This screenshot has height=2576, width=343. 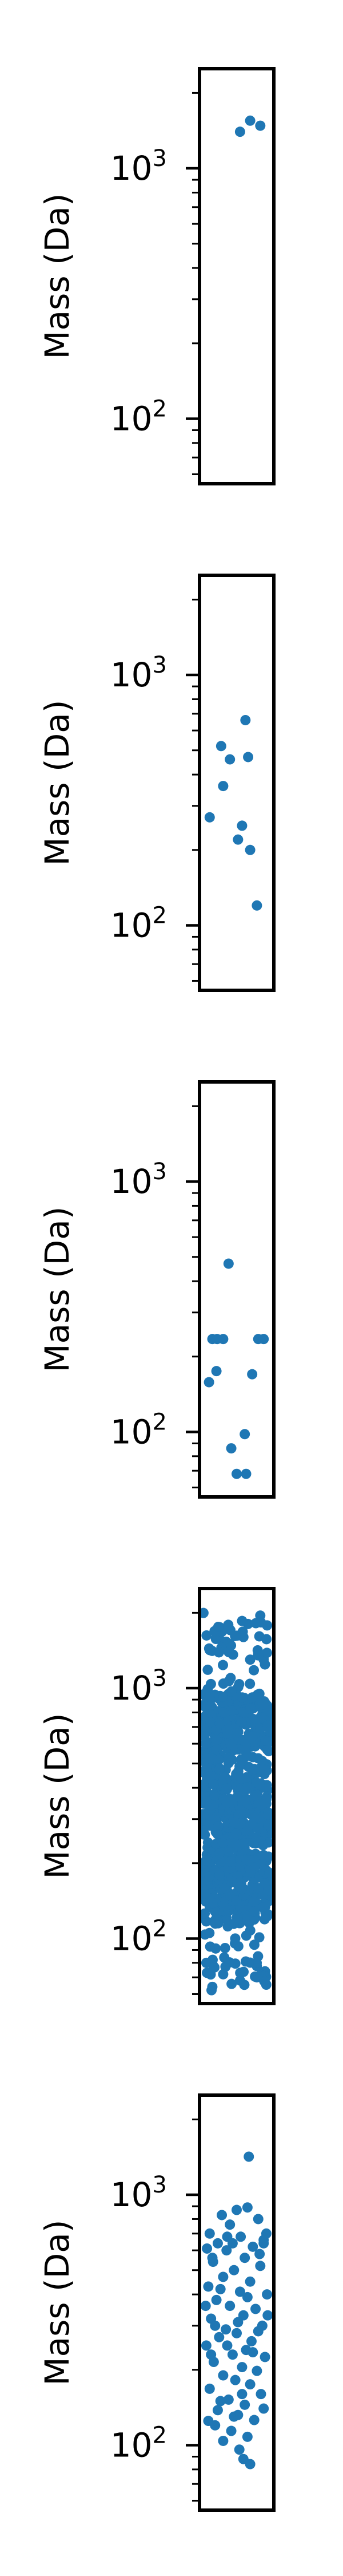 What do you see at coordinates (157, 1289) in the screenshot?
I see `panel-3: Mass (Da) 102 103` at bounding box center [157, 1289].